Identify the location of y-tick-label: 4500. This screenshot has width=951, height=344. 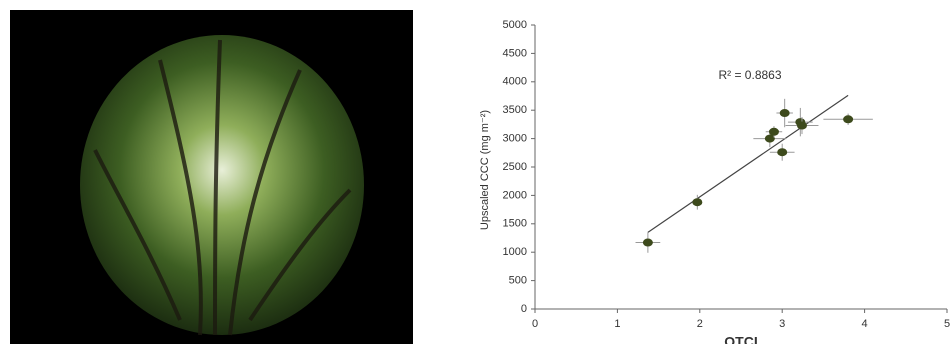
(515, 53).